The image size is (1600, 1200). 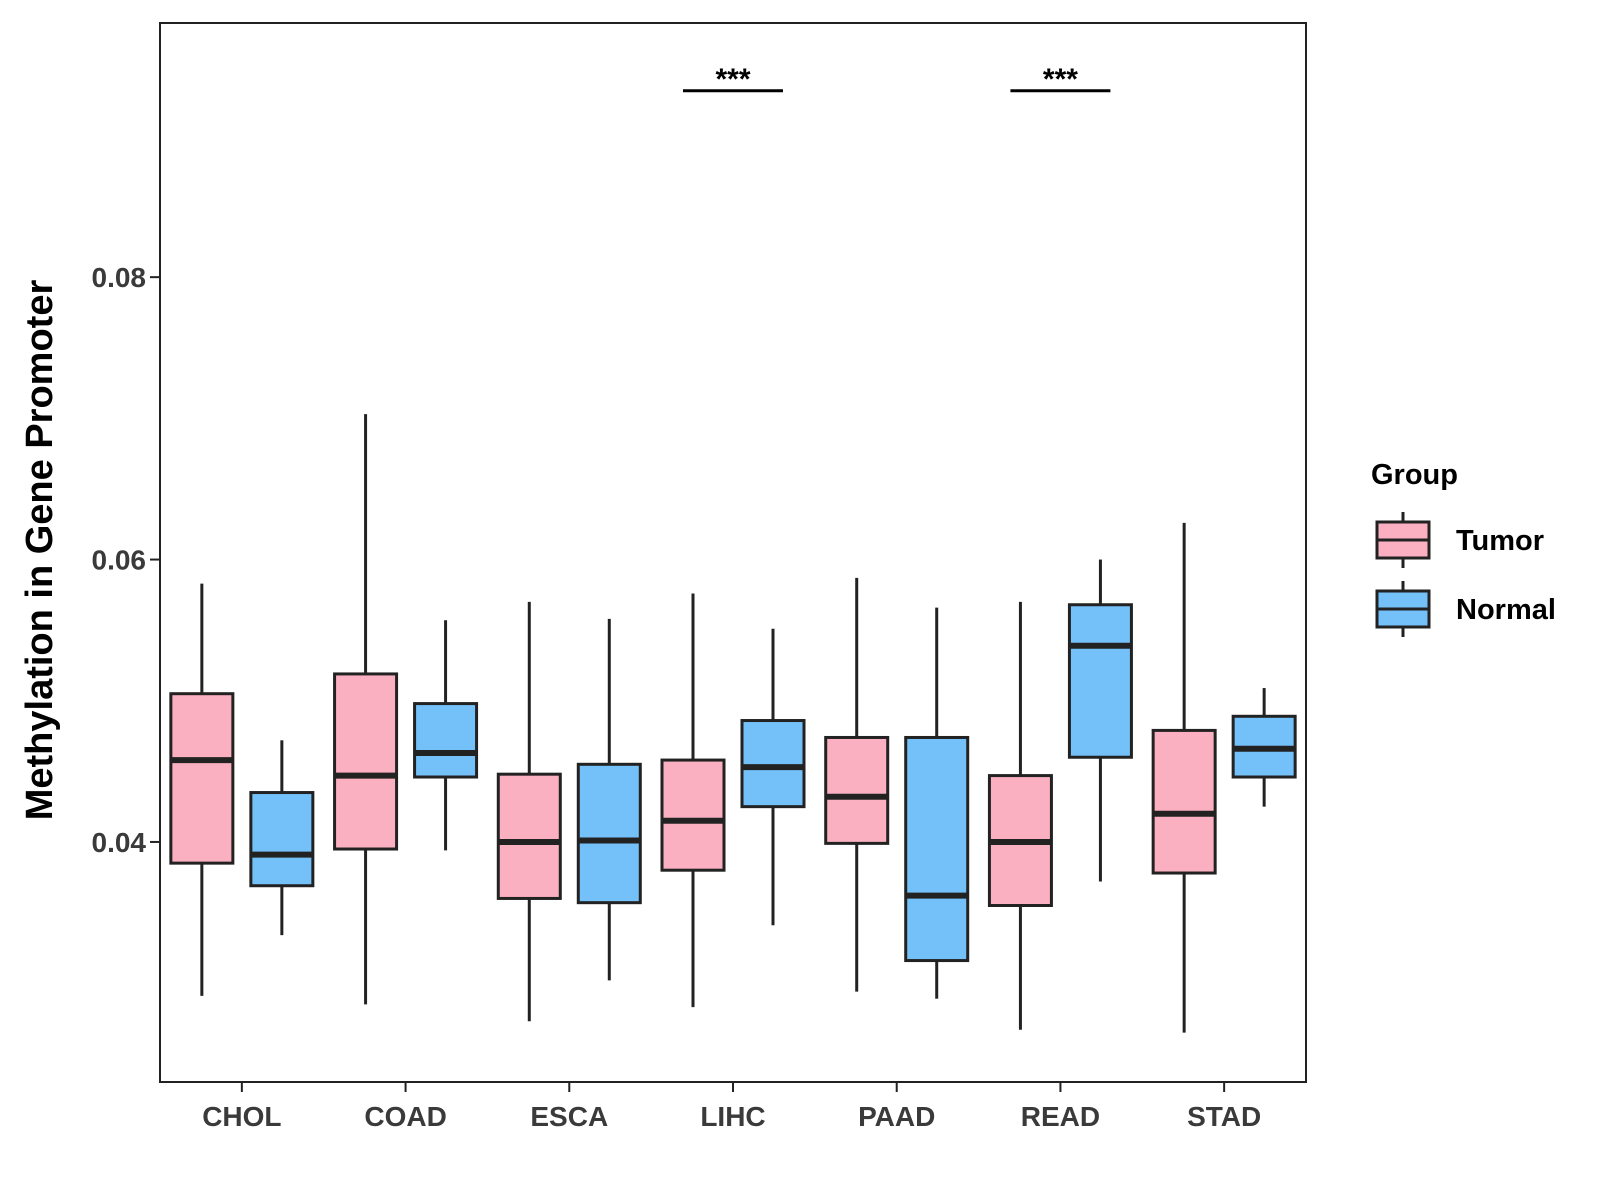 What do you see at coordinates (896, 1116) in the screenshot?
I see `x-tick-label: PAAD` at bounding box center [896, 1116].